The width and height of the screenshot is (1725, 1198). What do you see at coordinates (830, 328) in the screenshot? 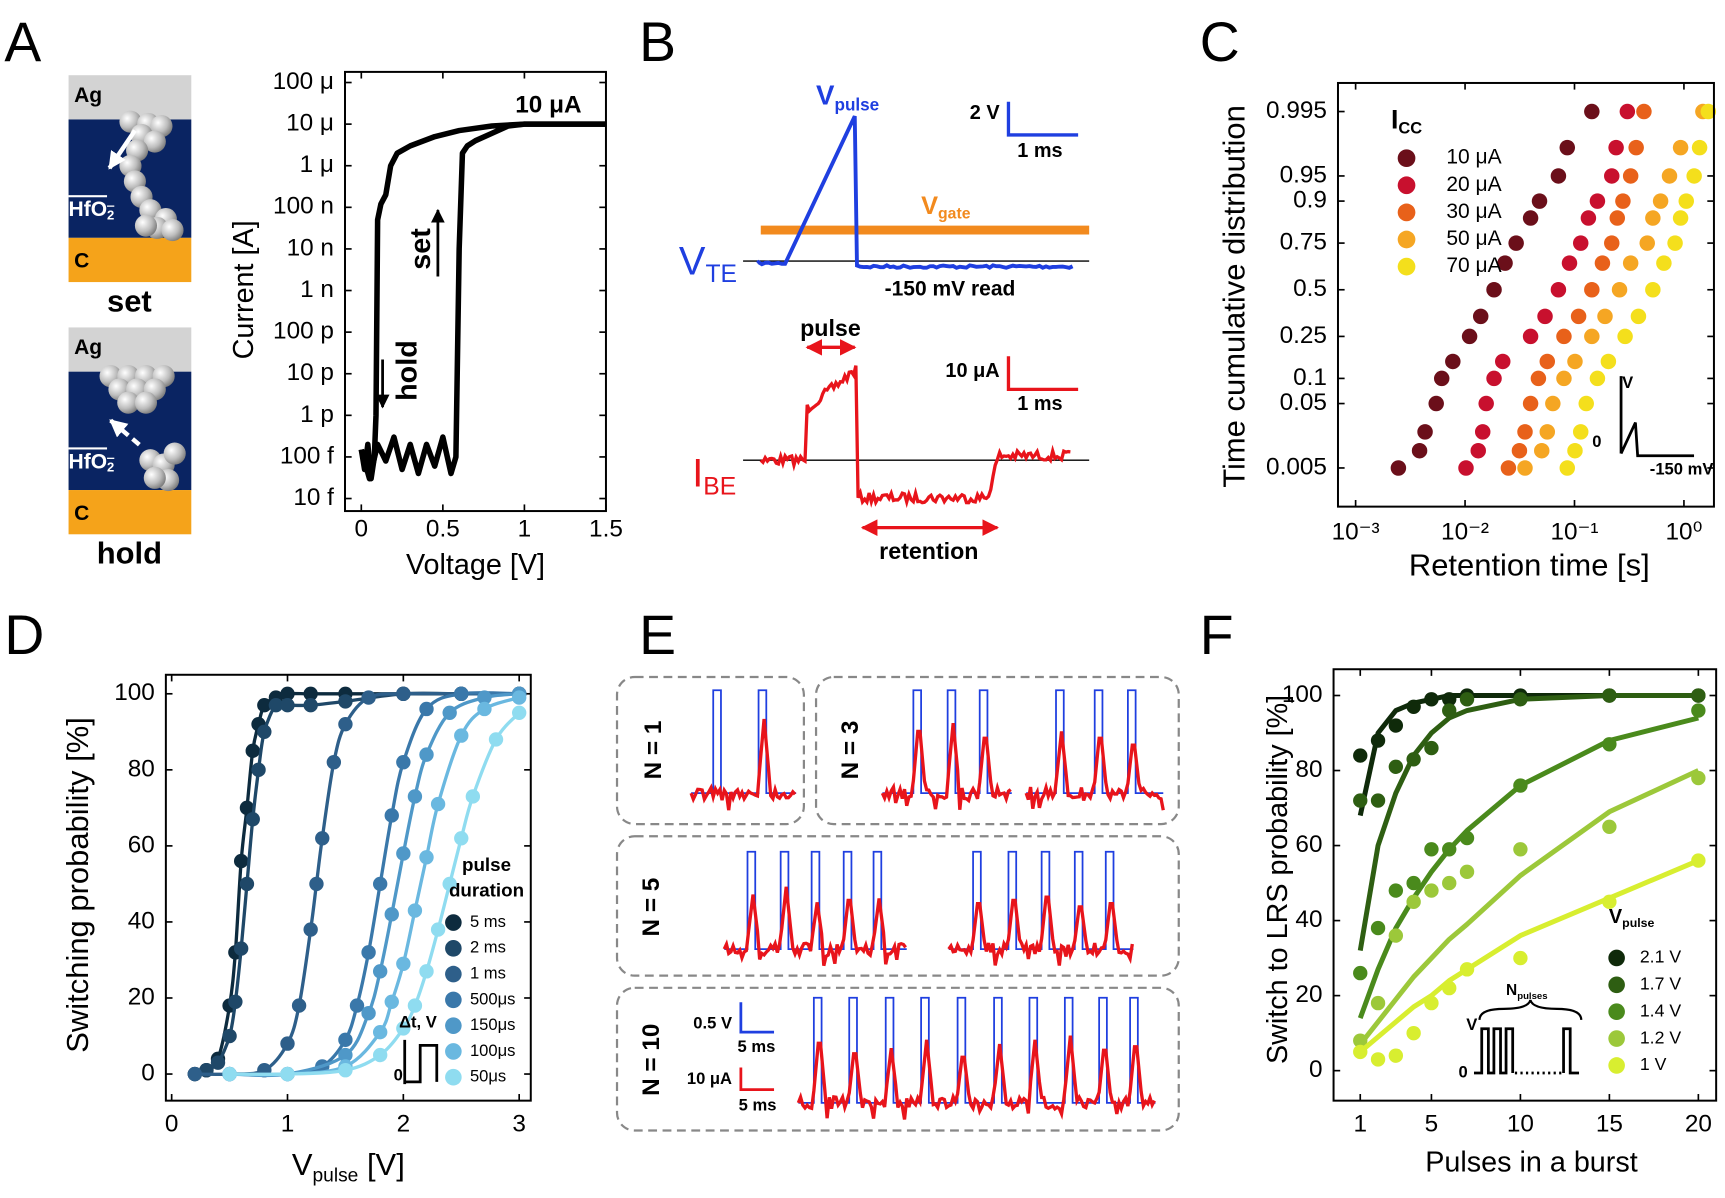
I see `trace-label: pulse` at bounding box center [830, 328].